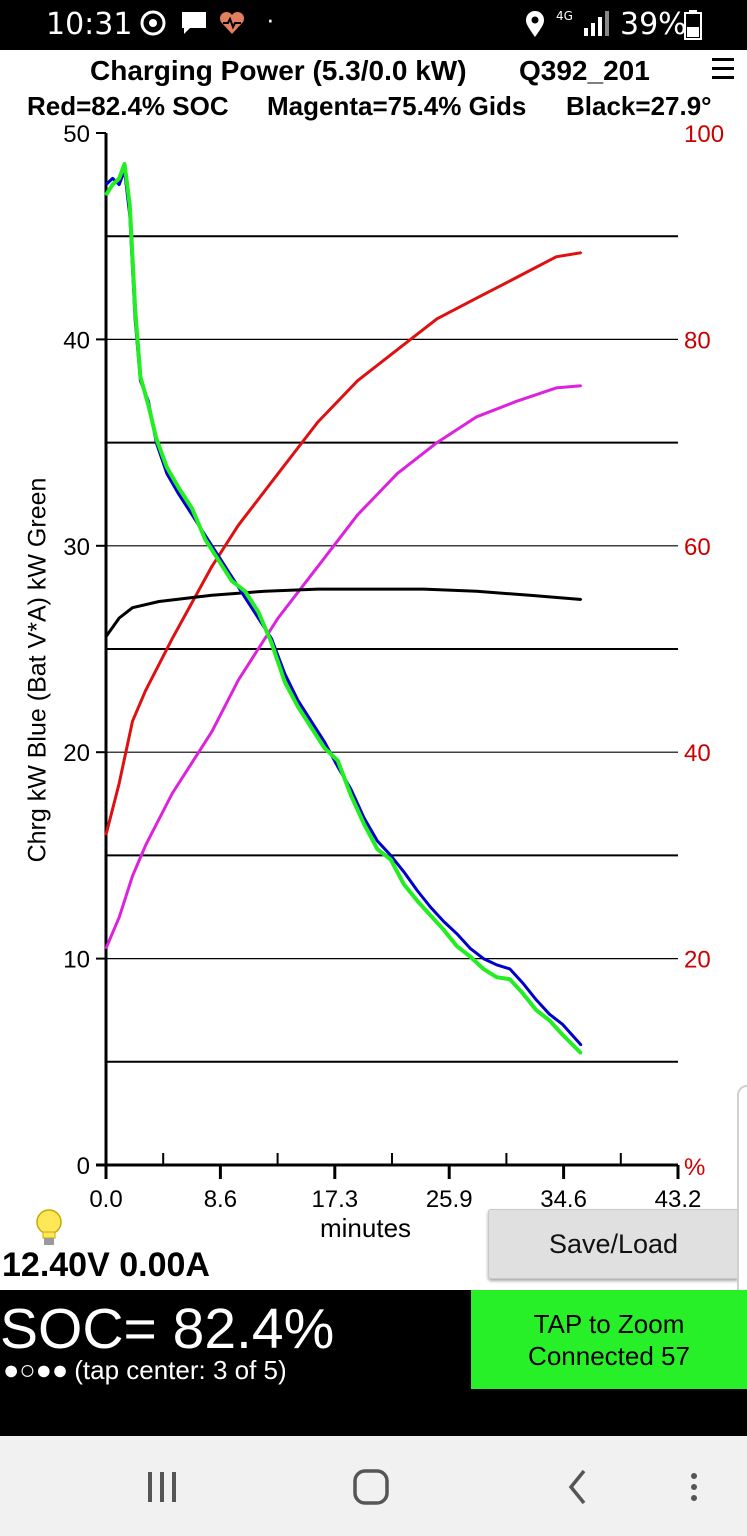 This screenshot has height=1536, width=747. Describe the element at coordinates (278, 70) in the screenshot. I see `chart-title: Charging Power (5.3/0.0 kW)` at that location.